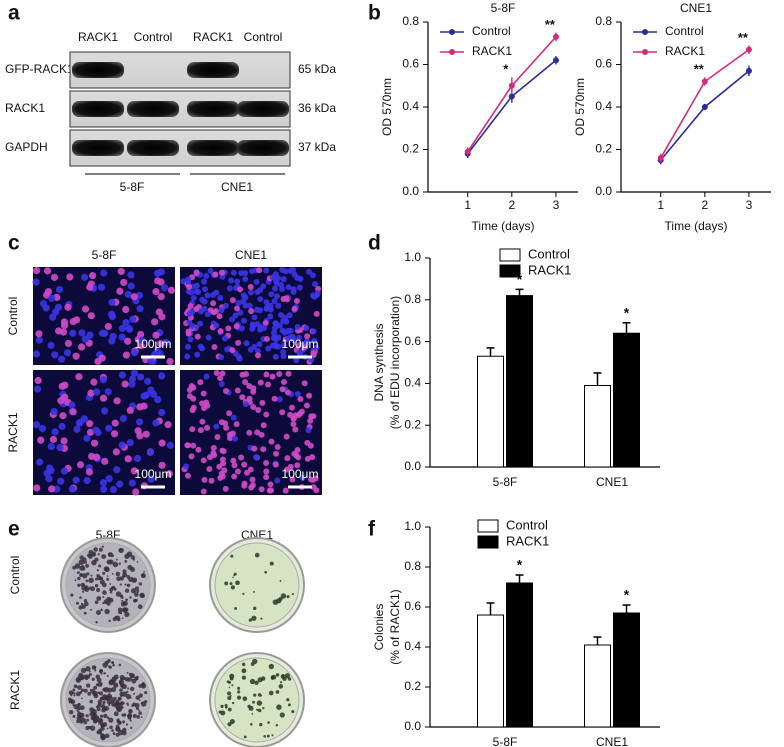 The height and width of the screenshot is (747, 784). I want to click on point, so click(511, 96).